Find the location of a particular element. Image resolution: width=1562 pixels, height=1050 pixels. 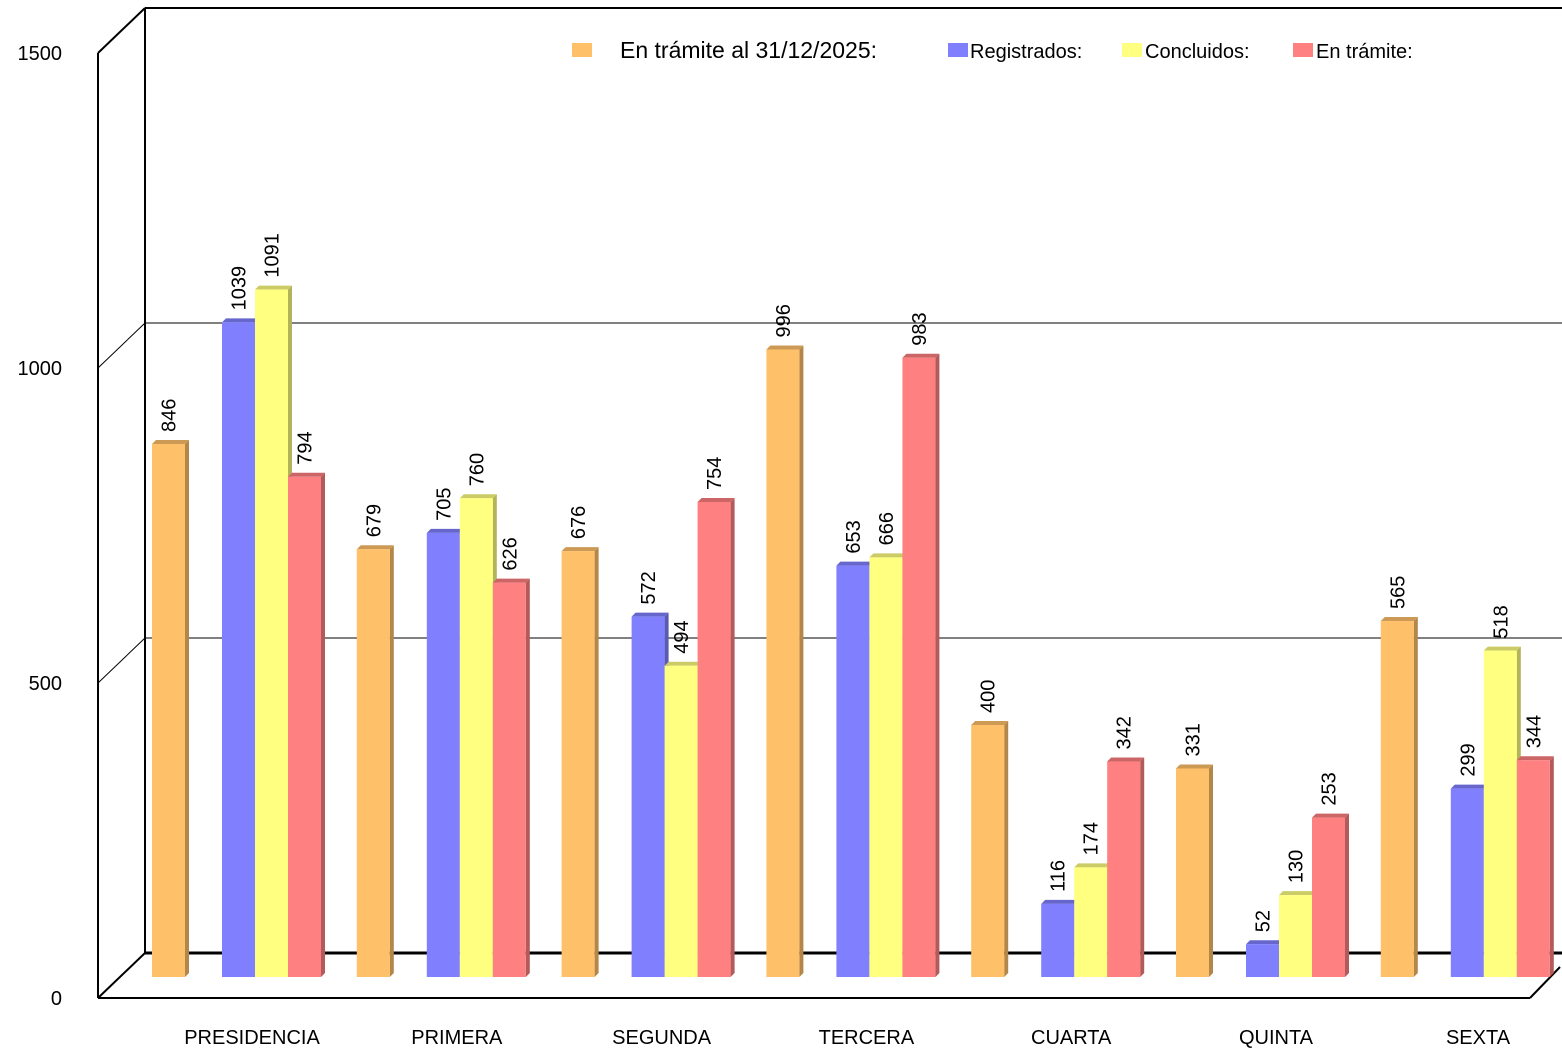

data-label: 299 is located at coordinates (1468, 759).